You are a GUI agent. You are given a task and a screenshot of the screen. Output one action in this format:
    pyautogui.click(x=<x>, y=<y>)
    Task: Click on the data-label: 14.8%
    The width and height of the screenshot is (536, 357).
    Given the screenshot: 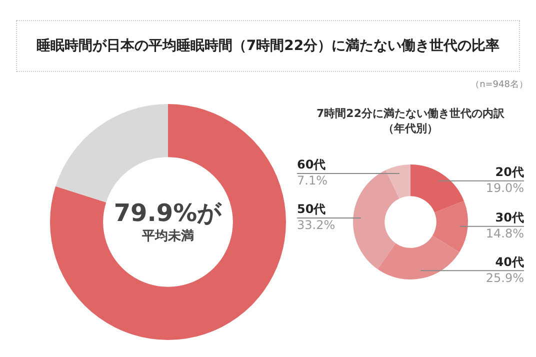 What is the action you would take?
    pyautogui.click(x=505, y=233)
    